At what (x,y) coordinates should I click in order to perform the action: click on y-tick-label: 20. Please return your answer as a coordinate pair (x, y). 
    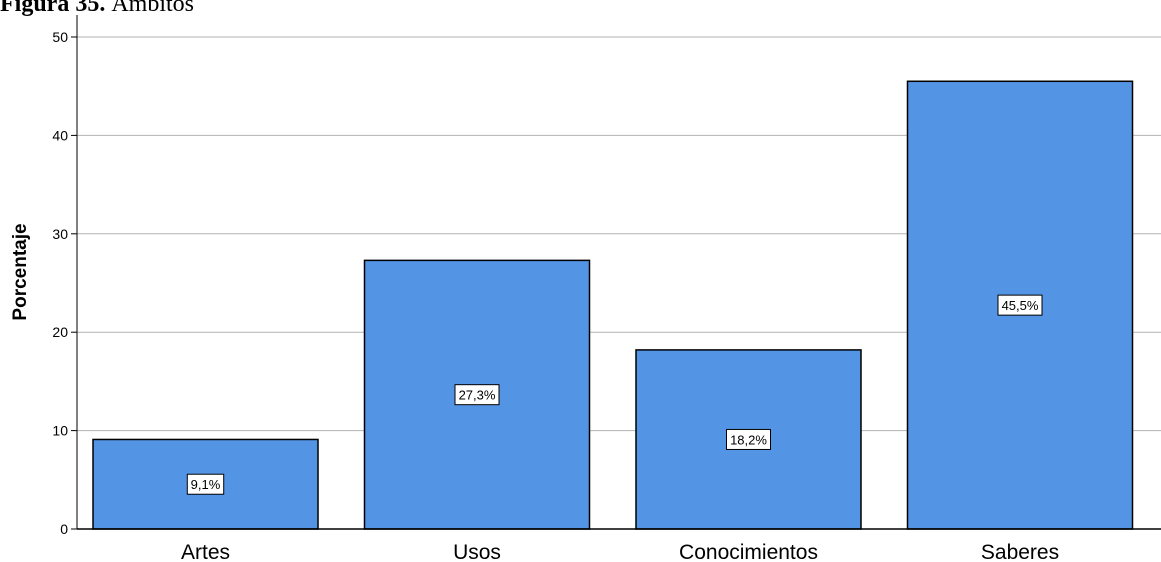
    Looking at the image, I should click on (60, 332).